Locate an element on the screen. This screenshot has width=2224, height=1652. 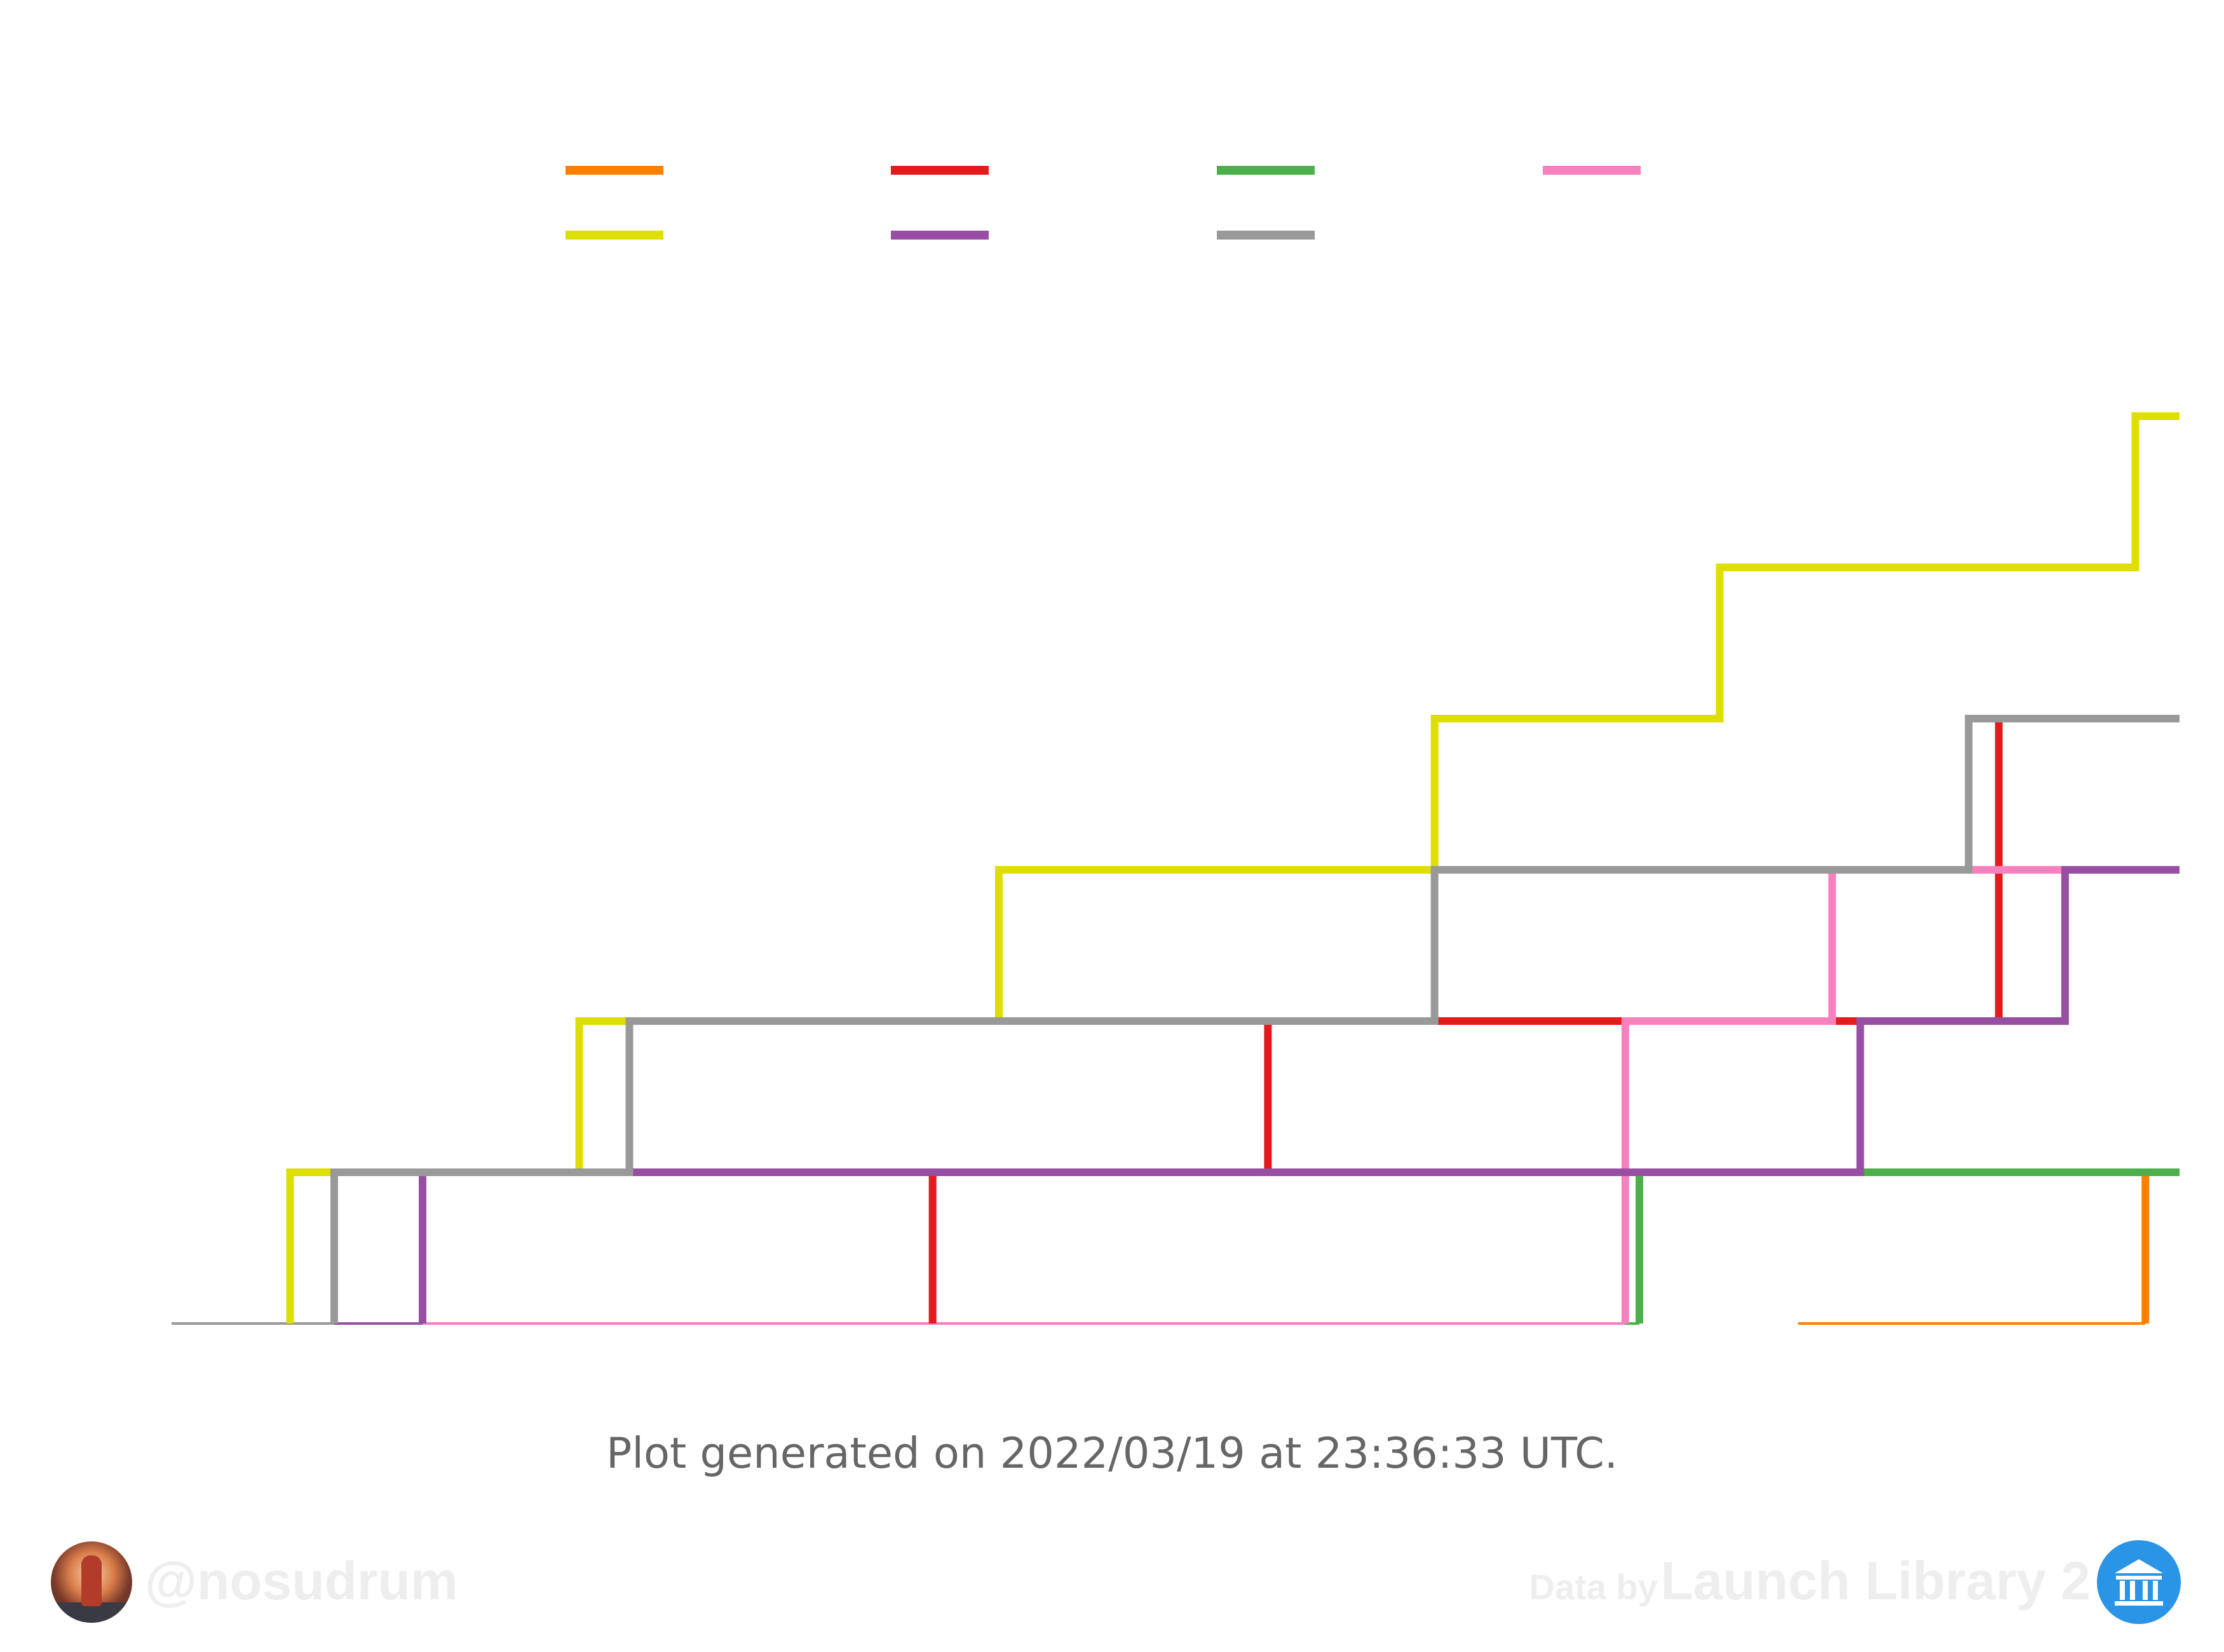
legend is located at coordinates (1103, 203).